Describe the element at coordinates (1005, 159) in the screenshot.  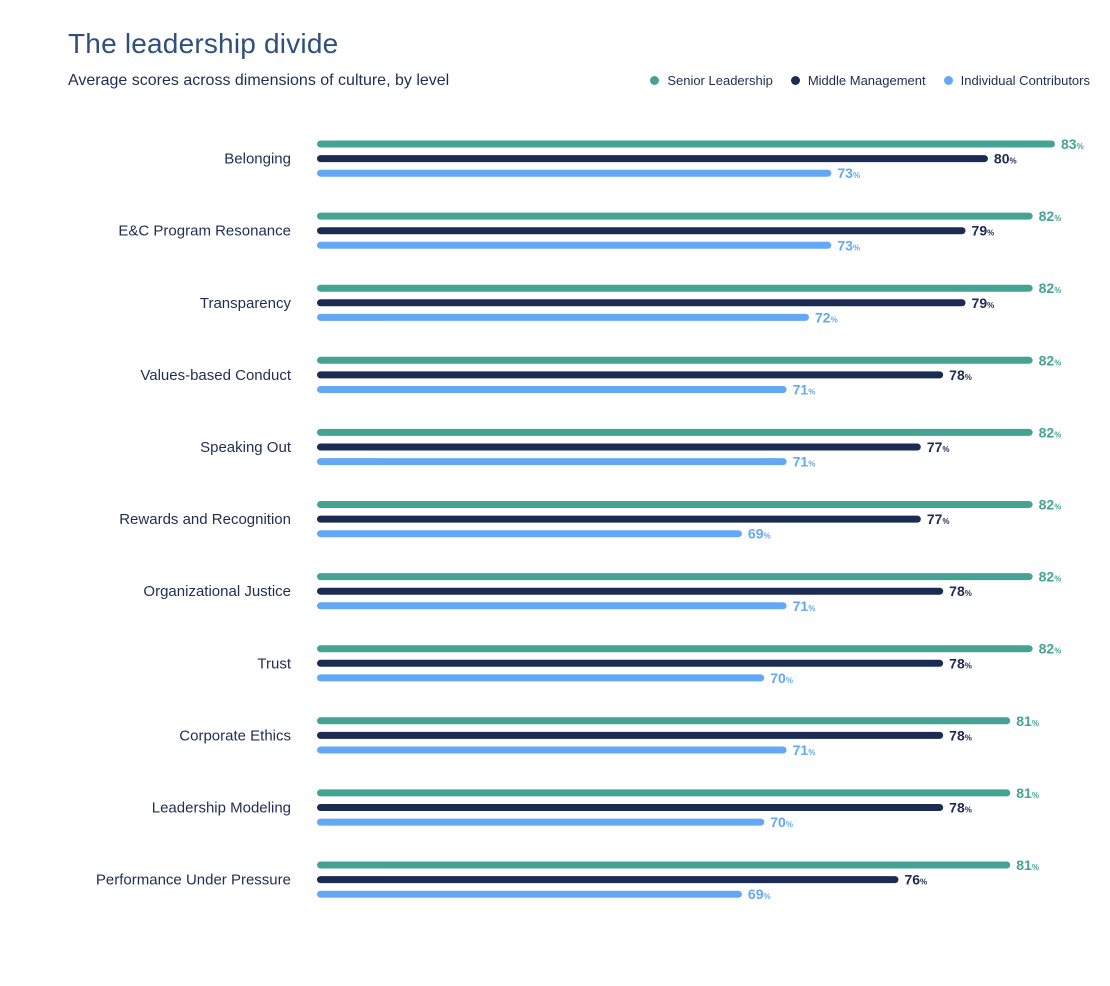
I see `data-label: 80%` at that location.